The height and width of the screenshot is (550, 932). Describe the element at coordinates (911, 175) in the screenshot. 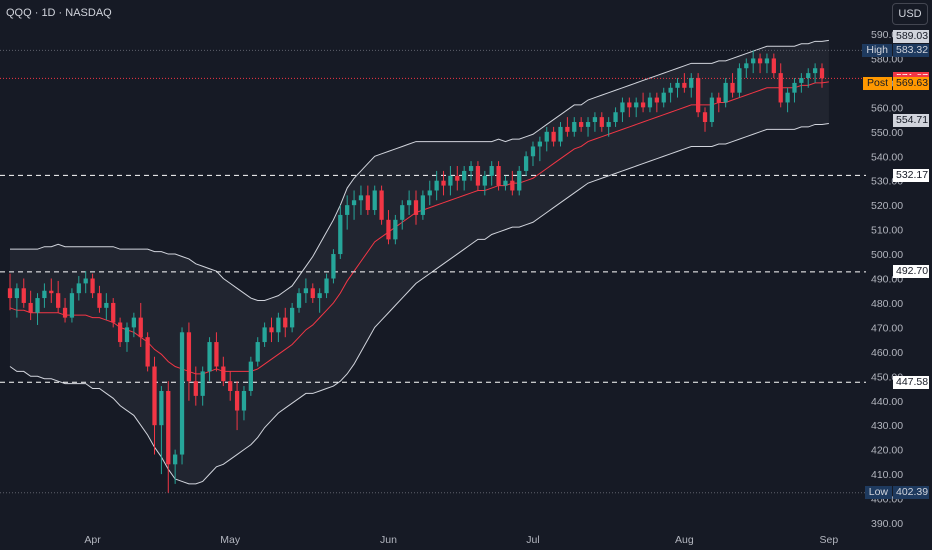

I see `price-label-level-532: 532.17` at that location.